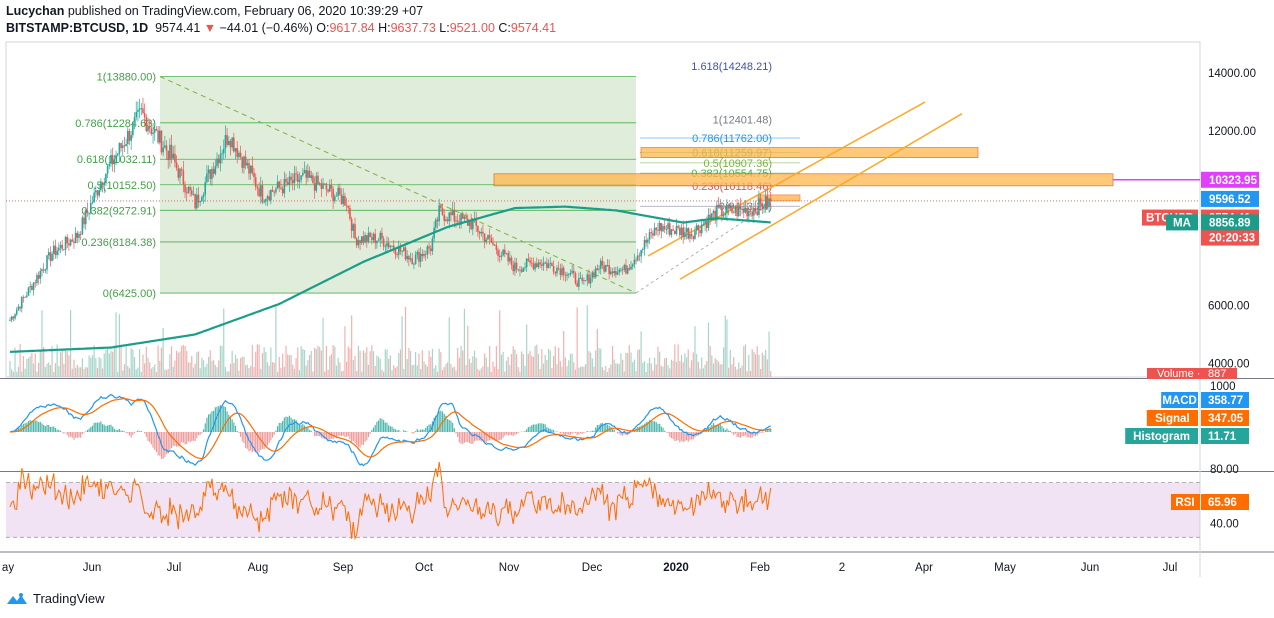 The image size is (1274, 618). I want to click on rsi-value-bg, so click(1225, 502).